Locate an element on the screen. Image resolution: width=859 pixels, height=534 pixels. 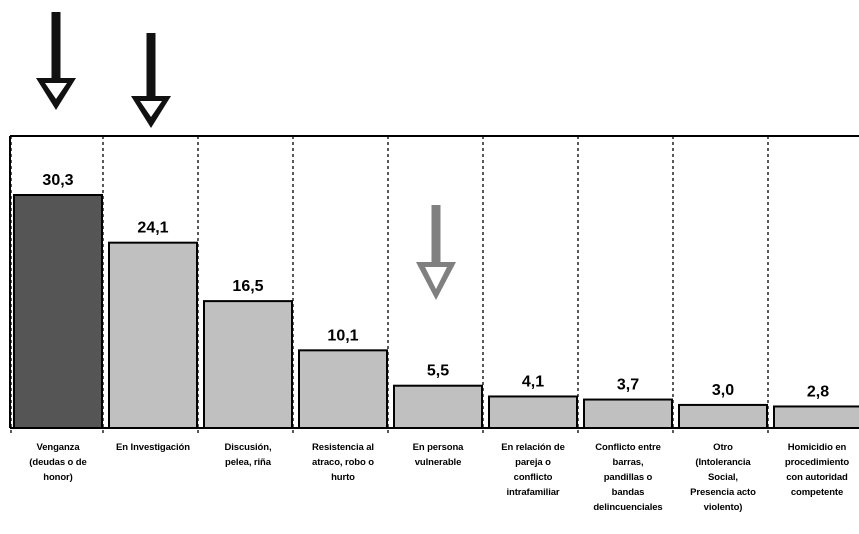
data-label: 30,3 is located at coordinates (57, 180).